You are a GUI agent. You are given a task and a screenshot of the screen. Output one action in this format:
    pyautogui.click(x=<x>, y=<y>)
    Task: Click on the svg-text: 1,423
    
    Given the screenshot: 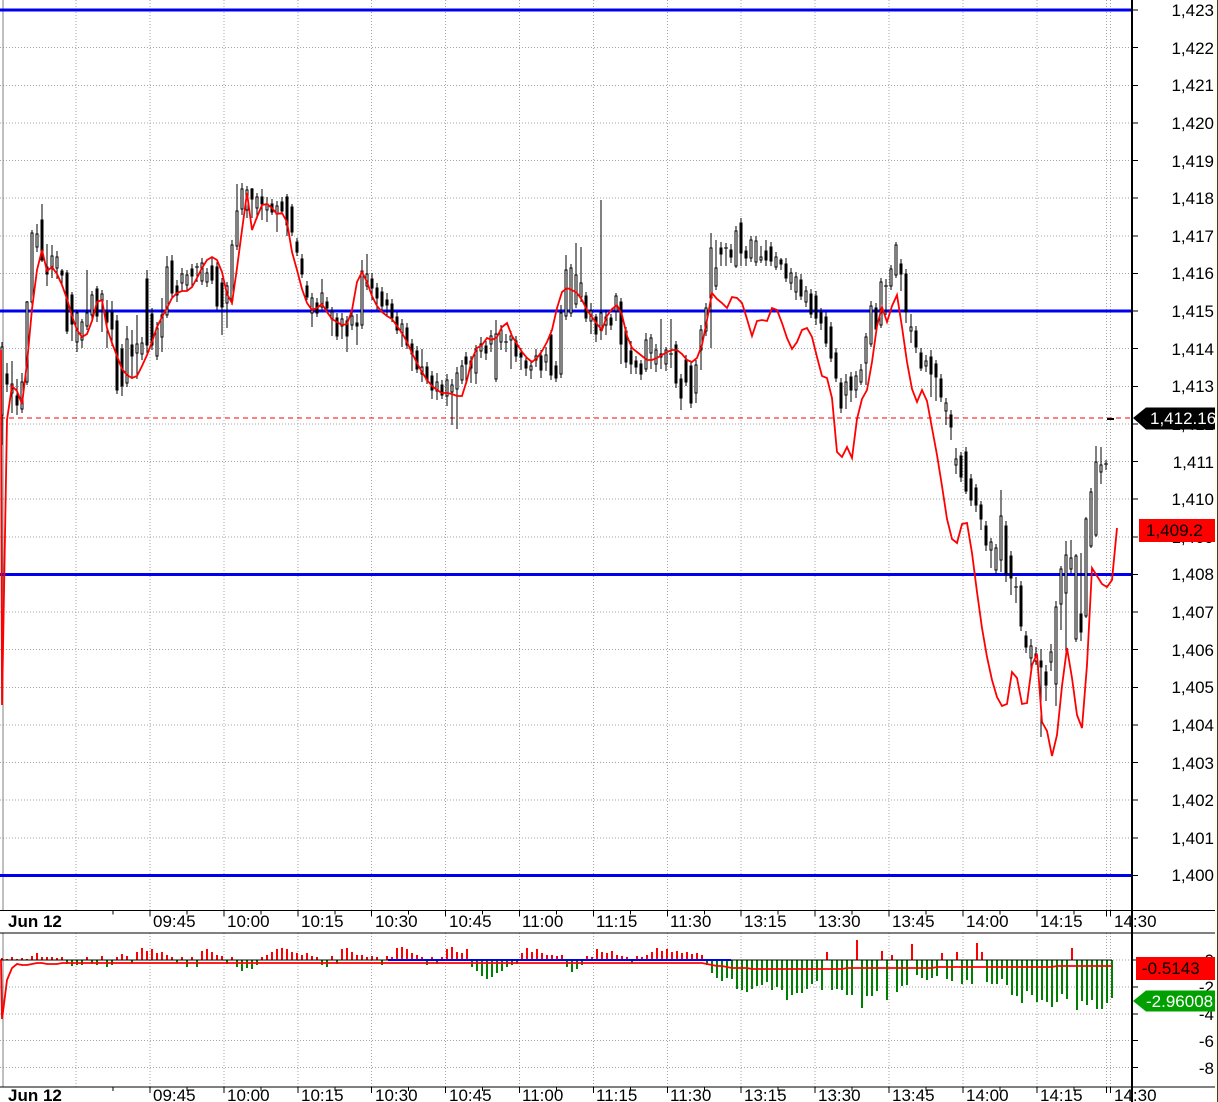 What is the action you would take?
    pyautogui.click(x=1192, y=10)
    